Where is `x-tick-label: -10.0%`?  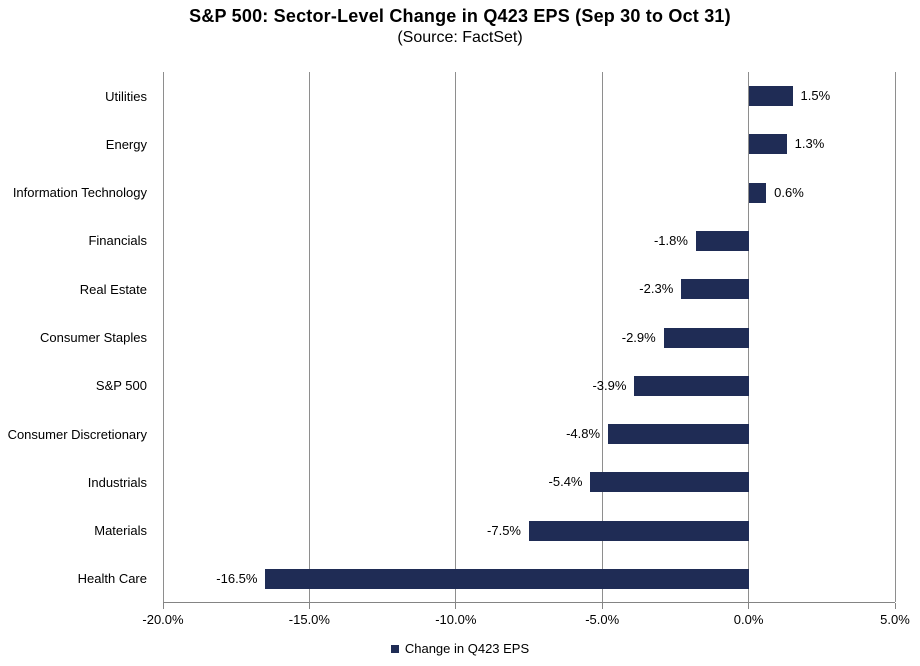
x-tick-label: -10.0% is located at coordinates (456, 619).